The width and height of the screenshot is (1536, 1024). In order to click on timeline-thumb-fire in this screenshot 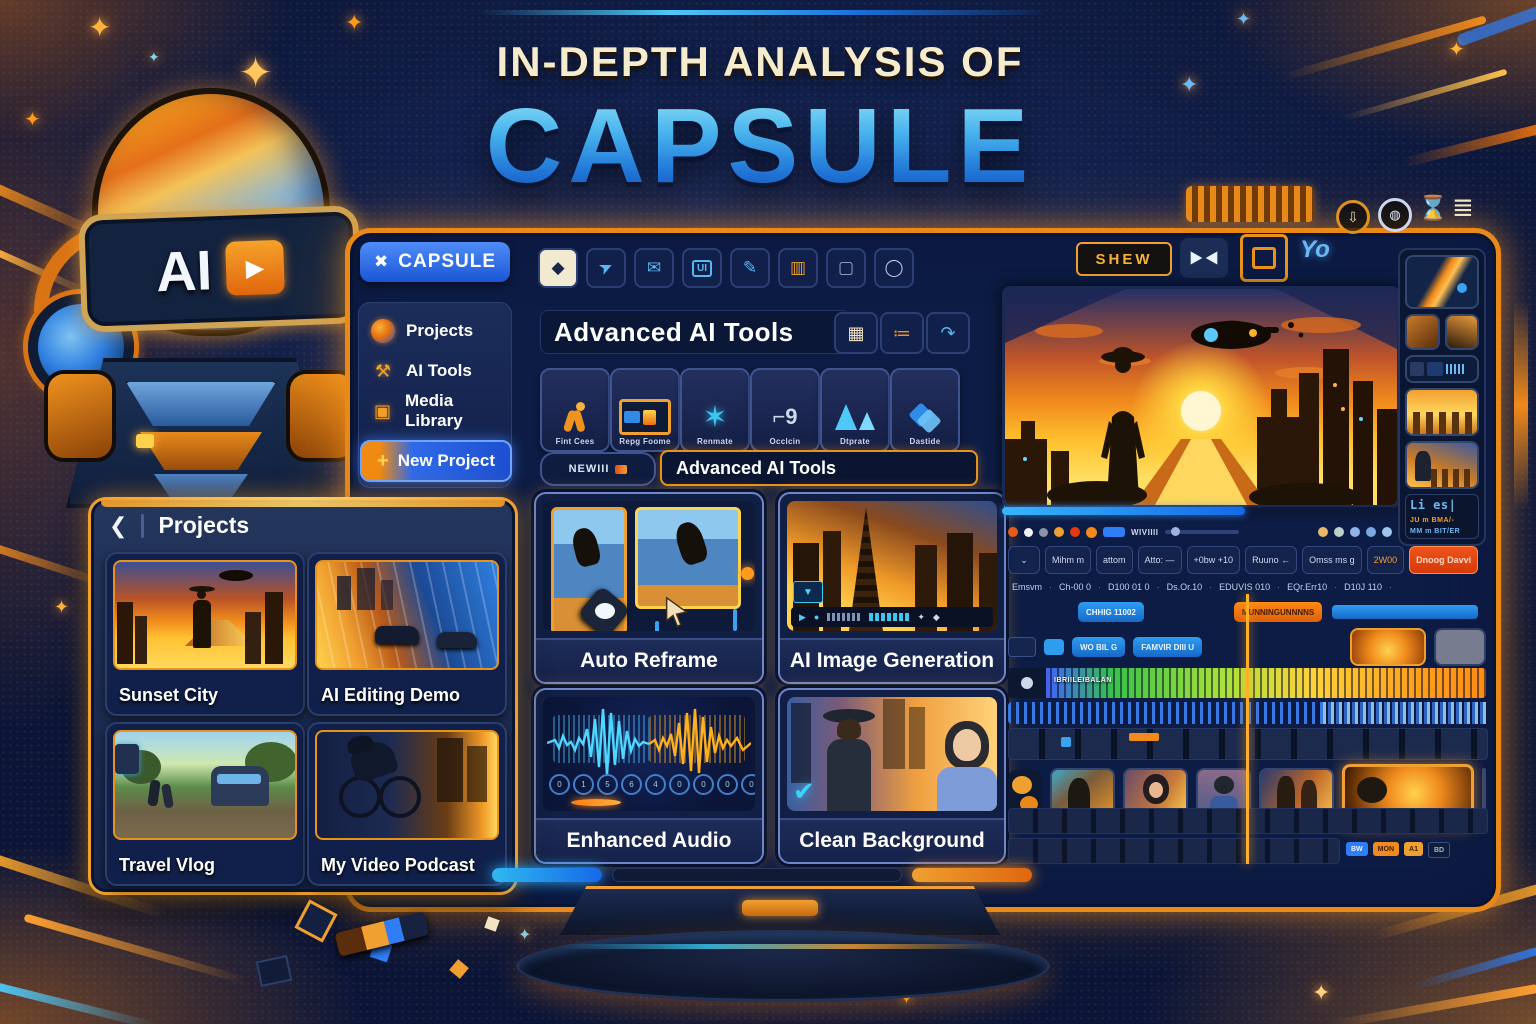, I will do `click(1388, 647)`.